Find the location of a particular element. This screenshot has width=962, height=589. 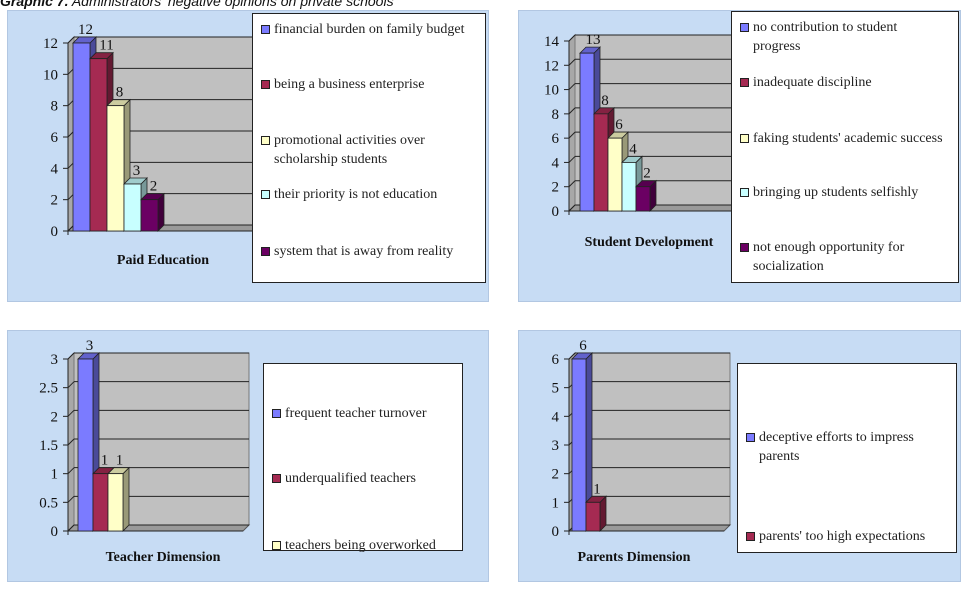

legend-label: parents' too high expectations is located at coordinates (842, 536).